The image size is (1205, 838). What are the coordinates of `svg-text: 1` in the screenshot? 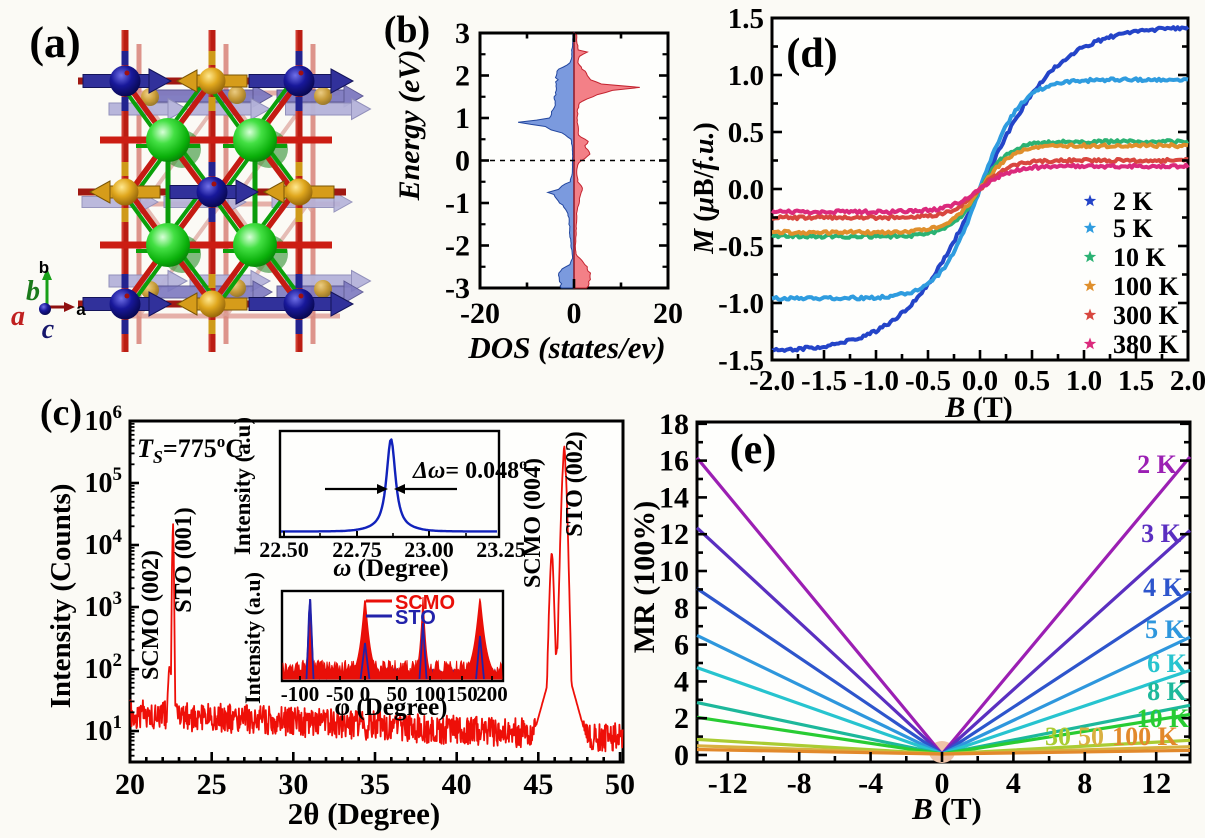 It's located at (462, 118).